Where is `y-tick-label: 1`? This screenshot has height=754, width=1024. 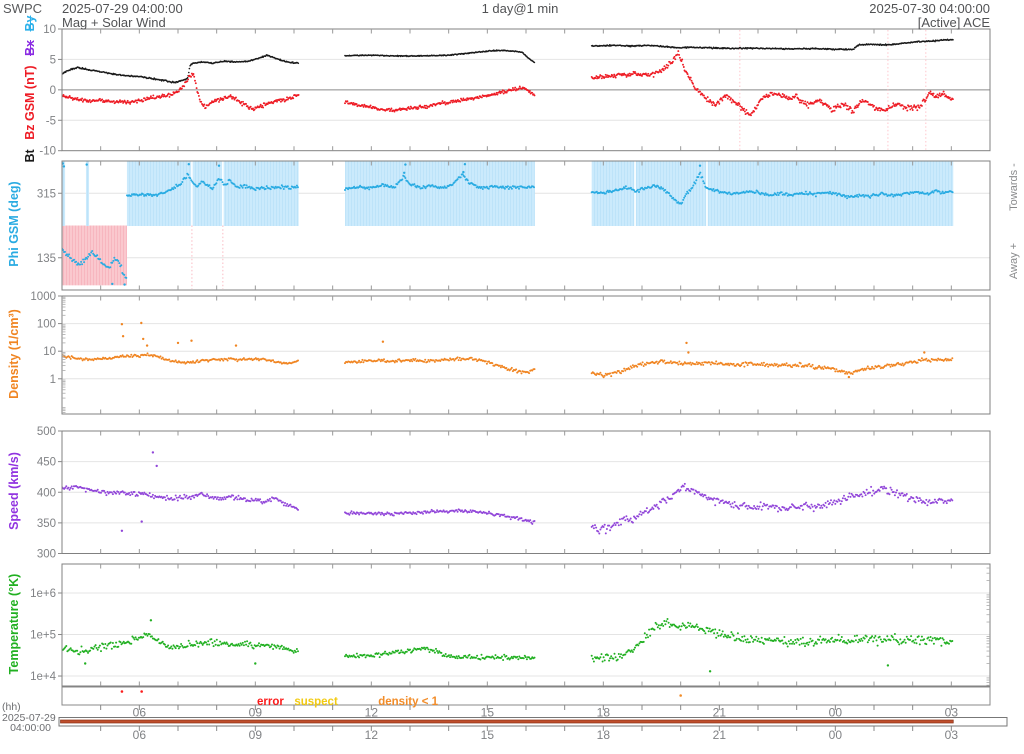 y-tick-label: 1 is located at coordinates (53, 380).